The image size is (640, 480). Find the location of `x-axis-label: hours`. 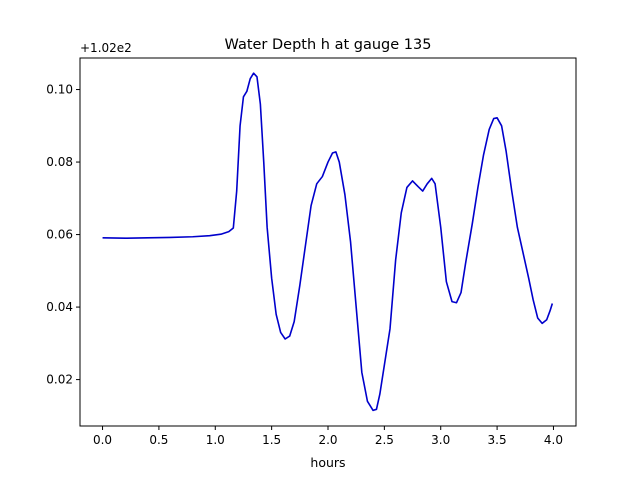

x-axis-label: hours is located at coordinates (327, 462).